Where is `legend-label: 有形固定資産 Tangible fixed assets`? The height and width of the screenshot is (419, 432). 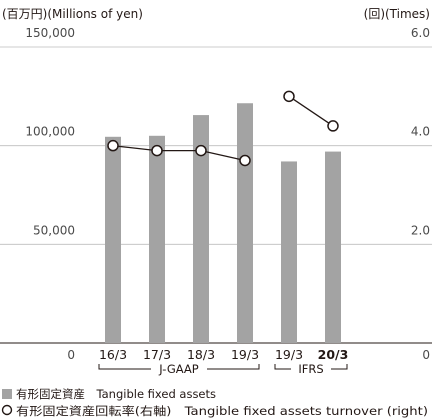 legend-label: 有形固定資産 Tangible fixed assets is located at coordinates (116, 394).